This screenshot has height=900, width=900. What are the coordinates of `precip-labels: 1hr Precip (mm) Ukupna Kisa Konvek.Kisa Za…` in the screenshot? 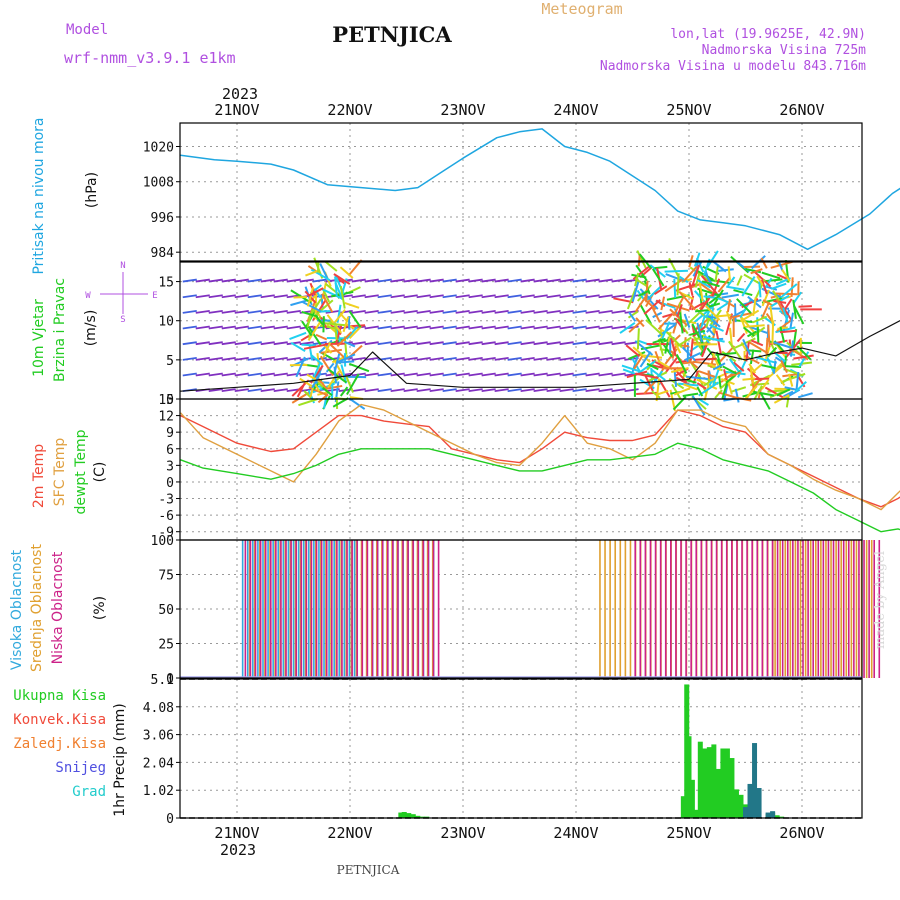 It's located at (70, 752).